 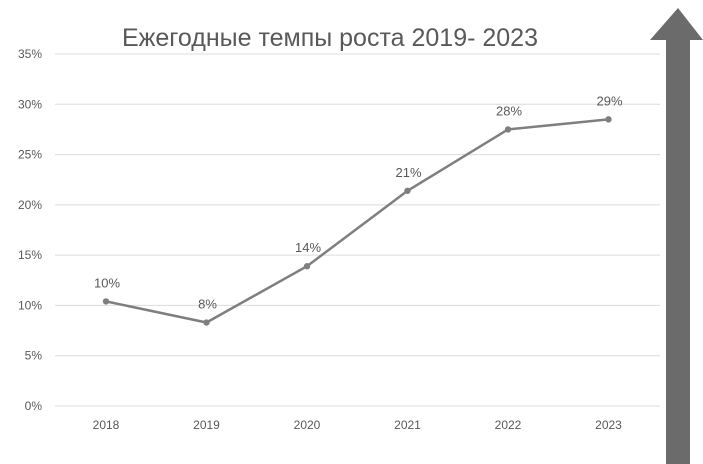 I want to click on x-tick-label: 2018, so click(x=106, y=425).